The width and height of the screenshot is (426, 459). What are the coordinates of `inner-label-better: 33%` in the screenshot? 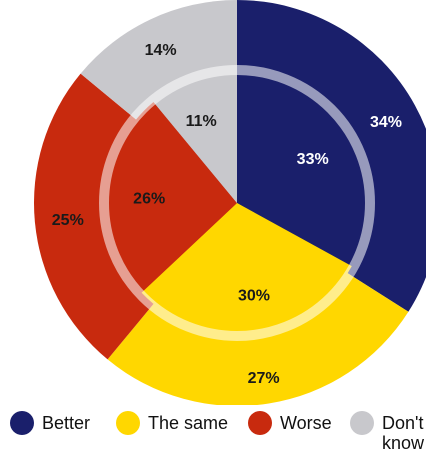 It's located at (313, 159).